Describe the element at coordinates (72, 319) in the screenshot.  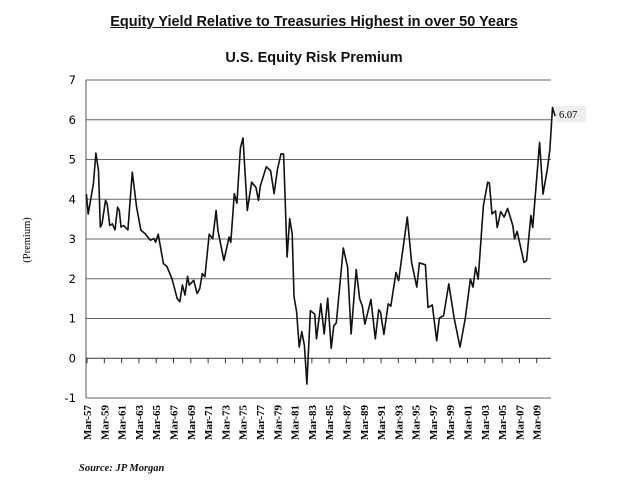
I see `y-tick-label: 1` at that location.